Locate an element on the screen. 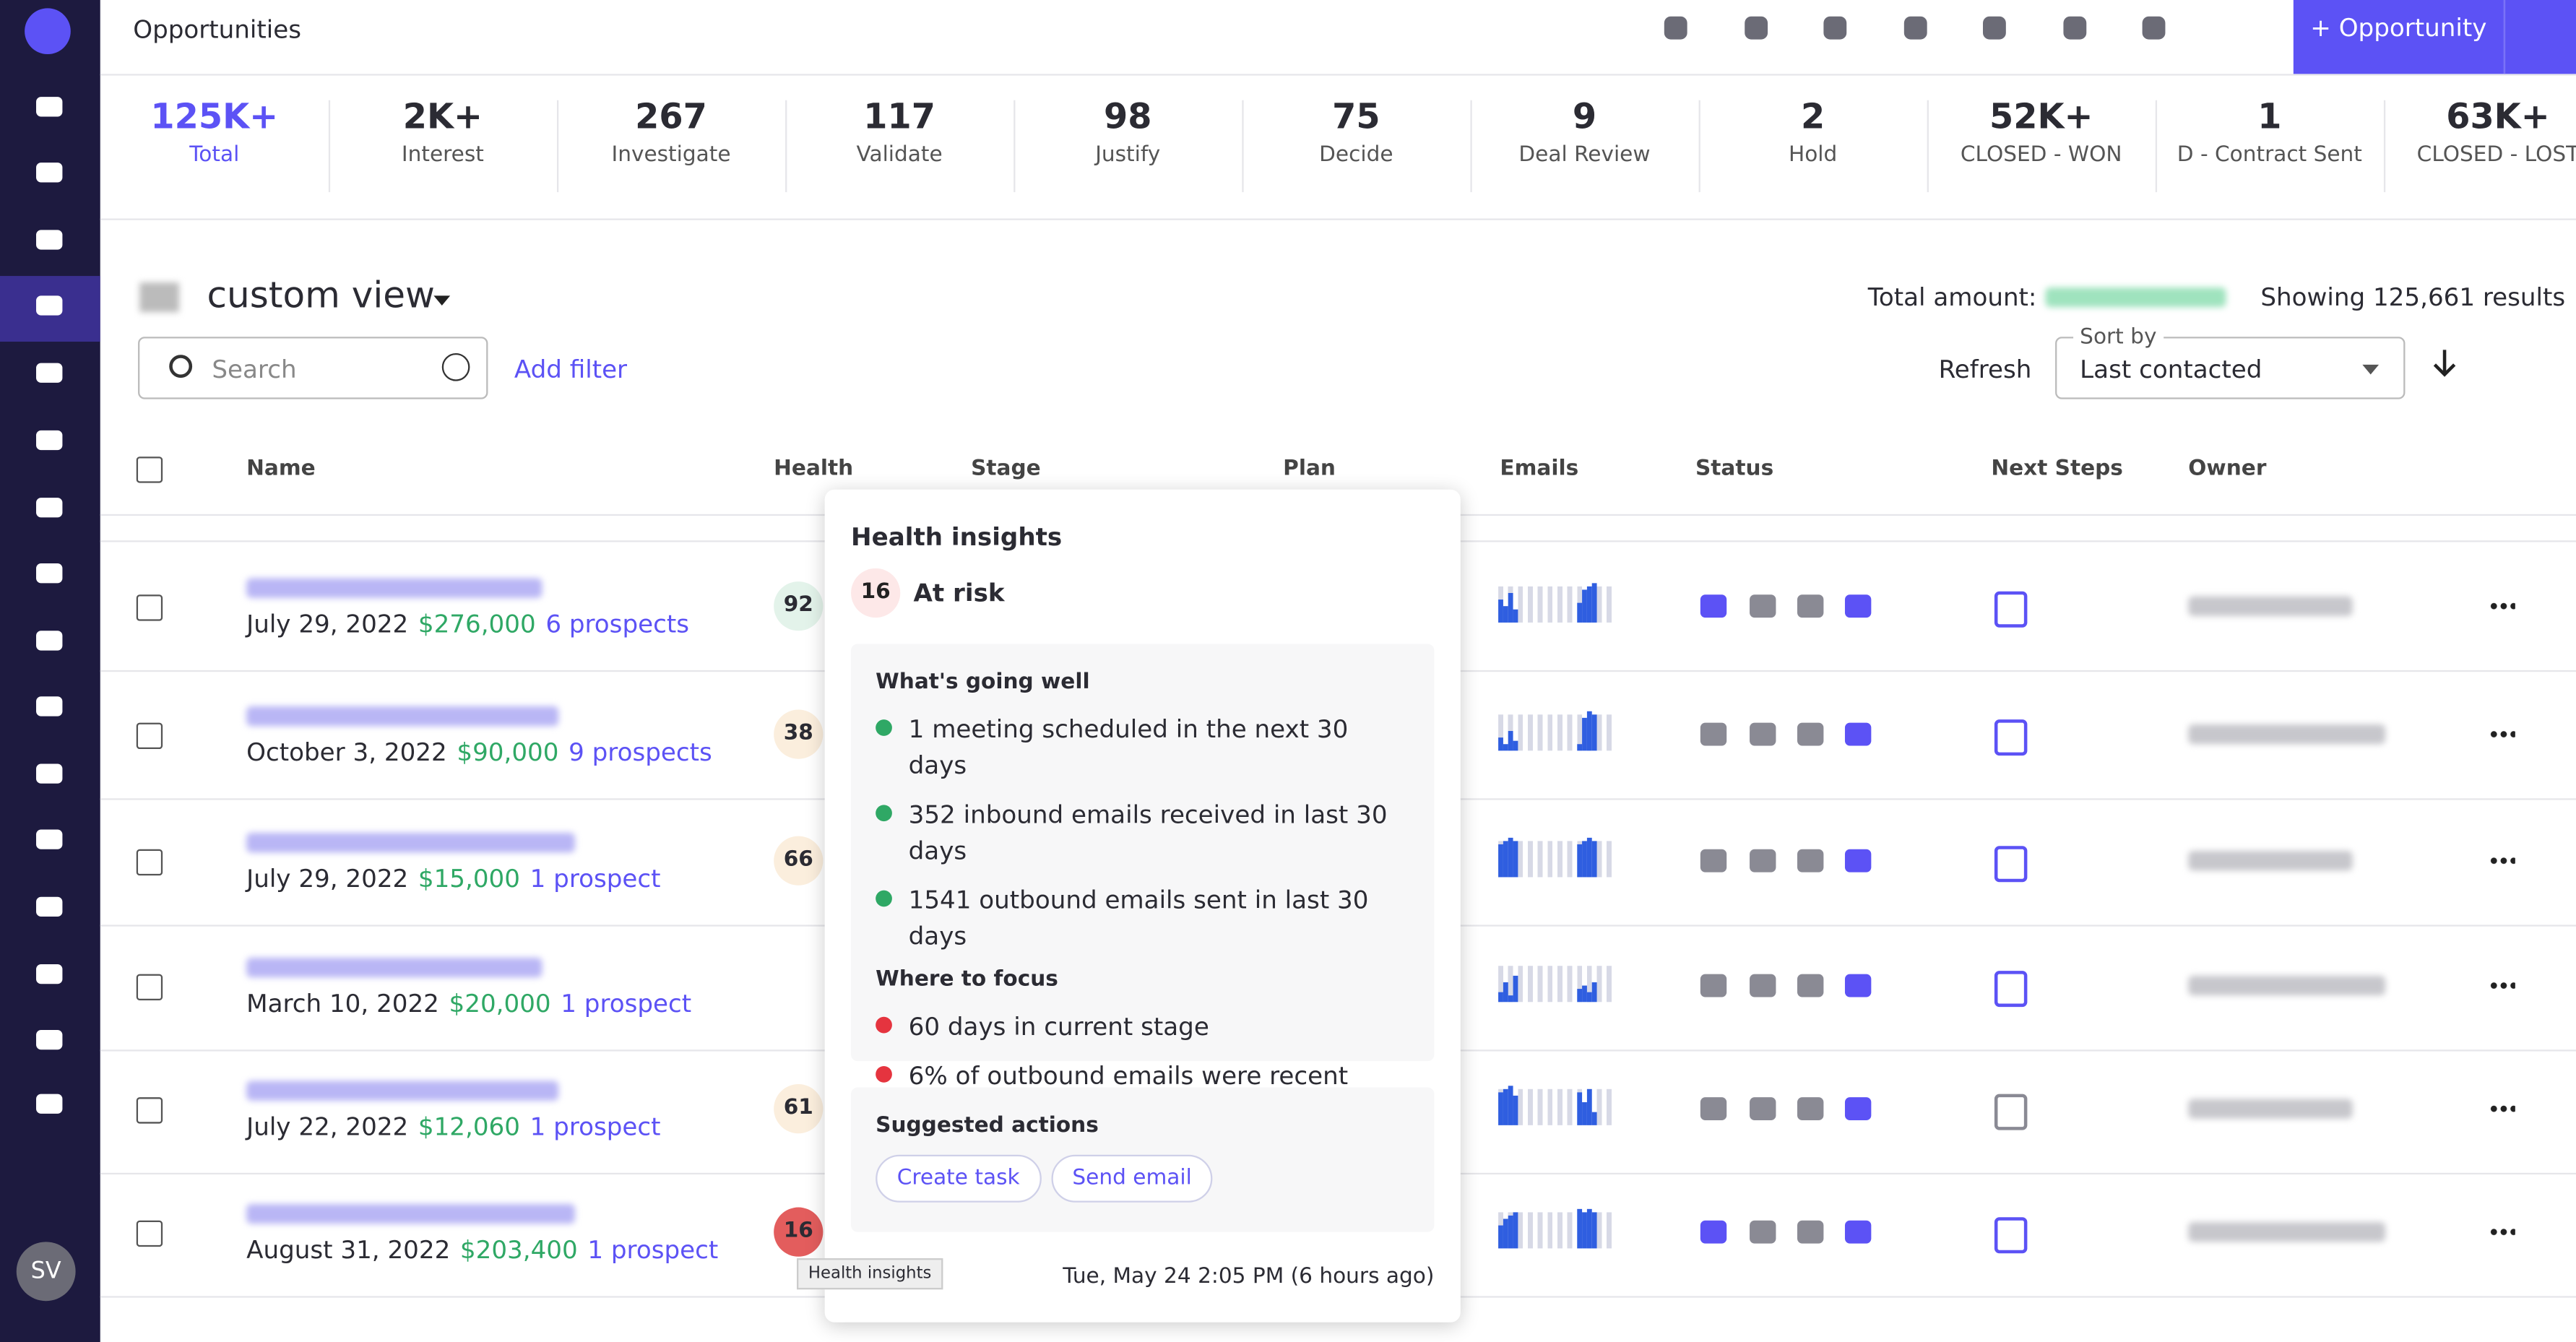 This screenshot has width=2576, height=1342. logo is located at coordinates (48, 31).